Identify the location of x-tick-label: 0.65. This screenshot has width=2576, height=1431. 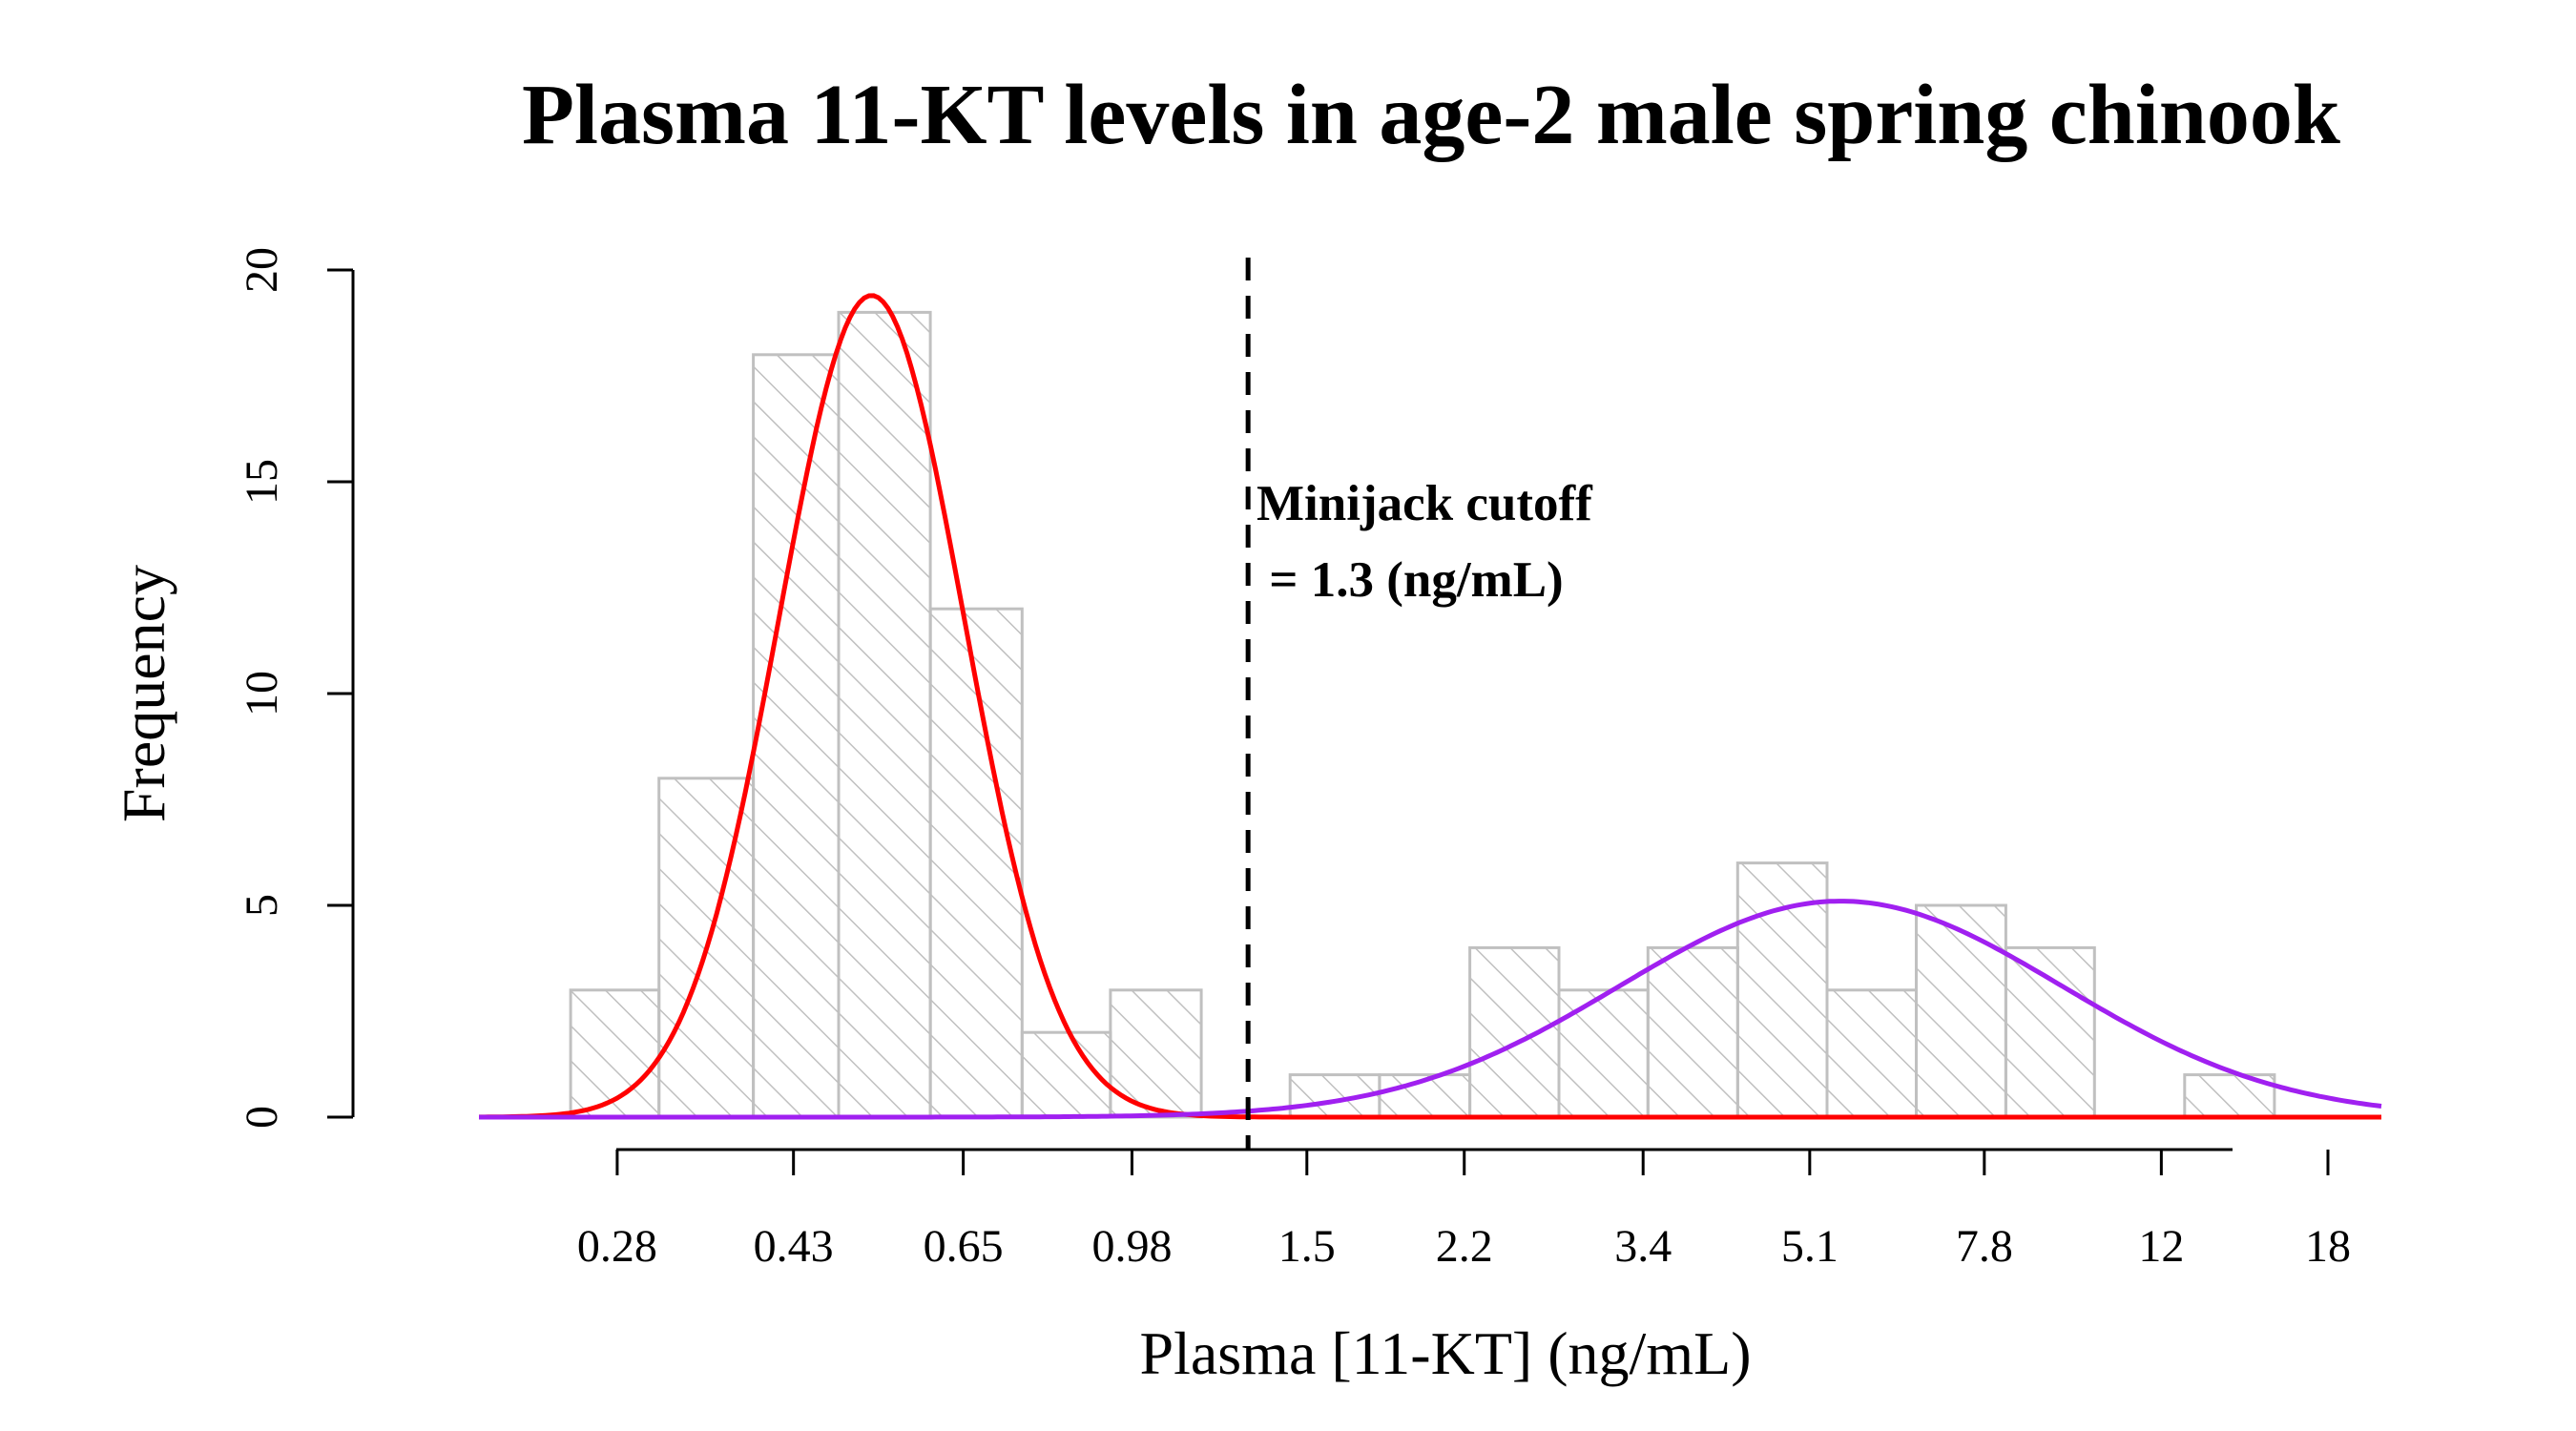
(964, 1246).